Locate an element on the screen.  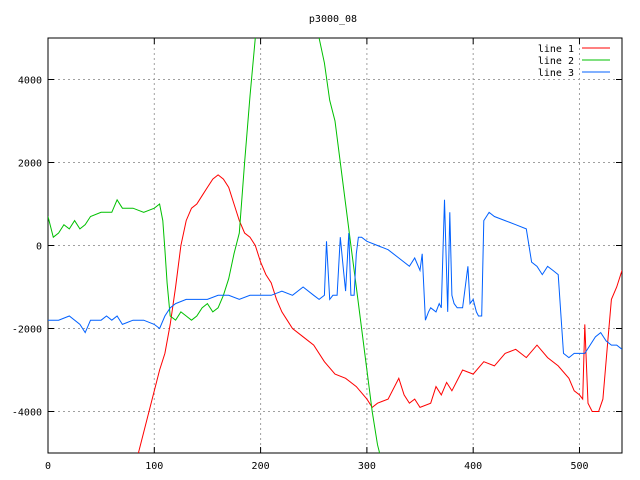
y-tick-label: 2000 is located at coordinates (30, 164).